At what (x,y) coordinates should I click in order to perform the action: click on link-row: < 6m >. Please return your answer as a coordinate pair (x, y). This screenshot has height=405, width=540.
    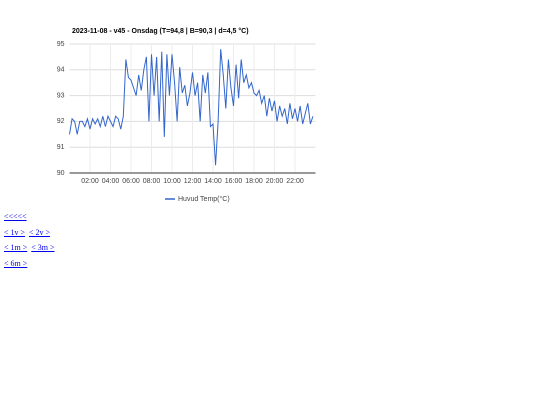
    Looking at the image, I should click on (31, 267).